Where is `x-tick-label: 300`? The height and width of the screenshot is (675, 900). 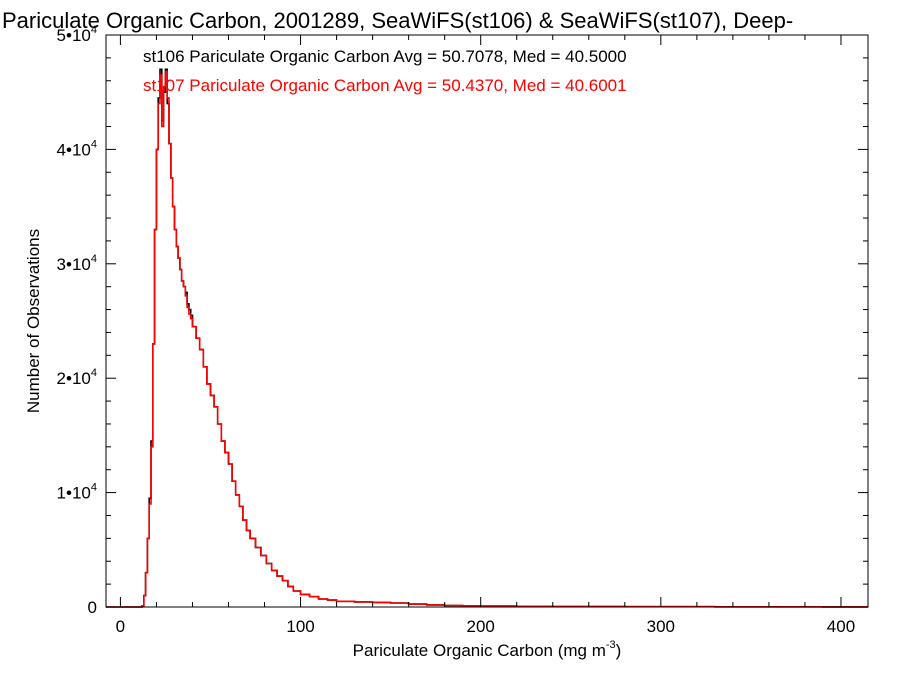 x-tick-label: 300 is located at coordinates (661, 626).